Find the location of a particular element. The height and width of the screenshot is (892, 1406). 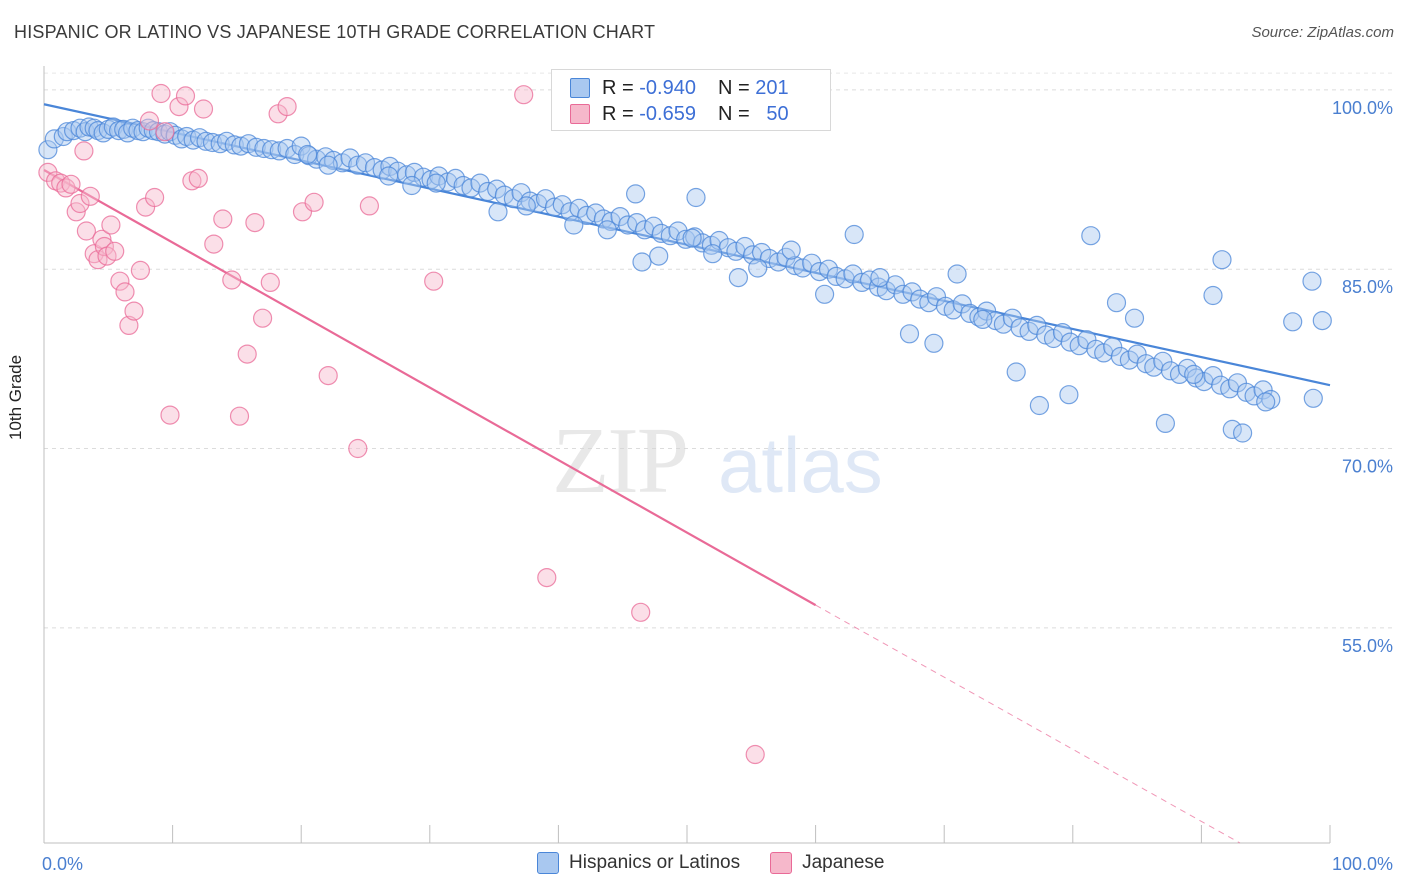

y-tick-label: 100.0% is located at coordinates (1362, 108).